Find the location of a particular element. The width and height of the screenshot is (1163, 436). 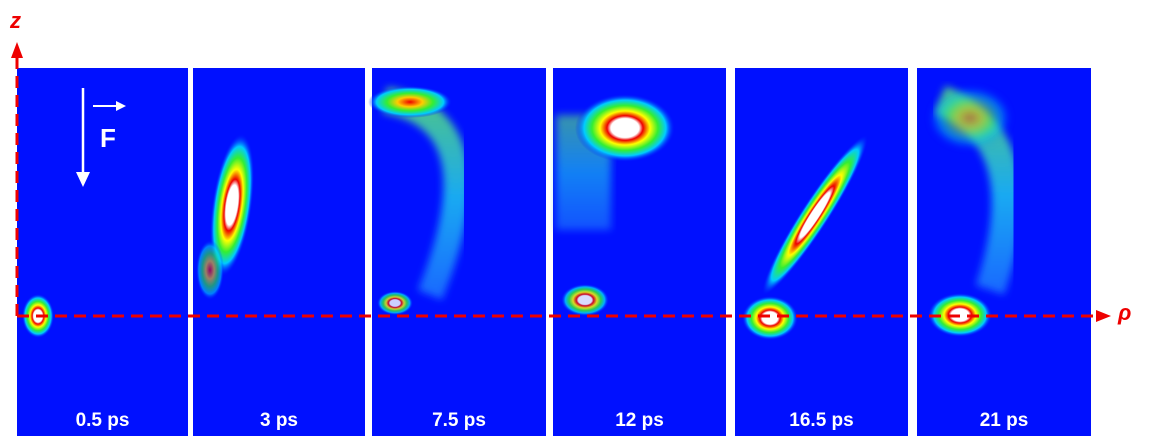

force-indicator: F is located at coordinates (101, 137).